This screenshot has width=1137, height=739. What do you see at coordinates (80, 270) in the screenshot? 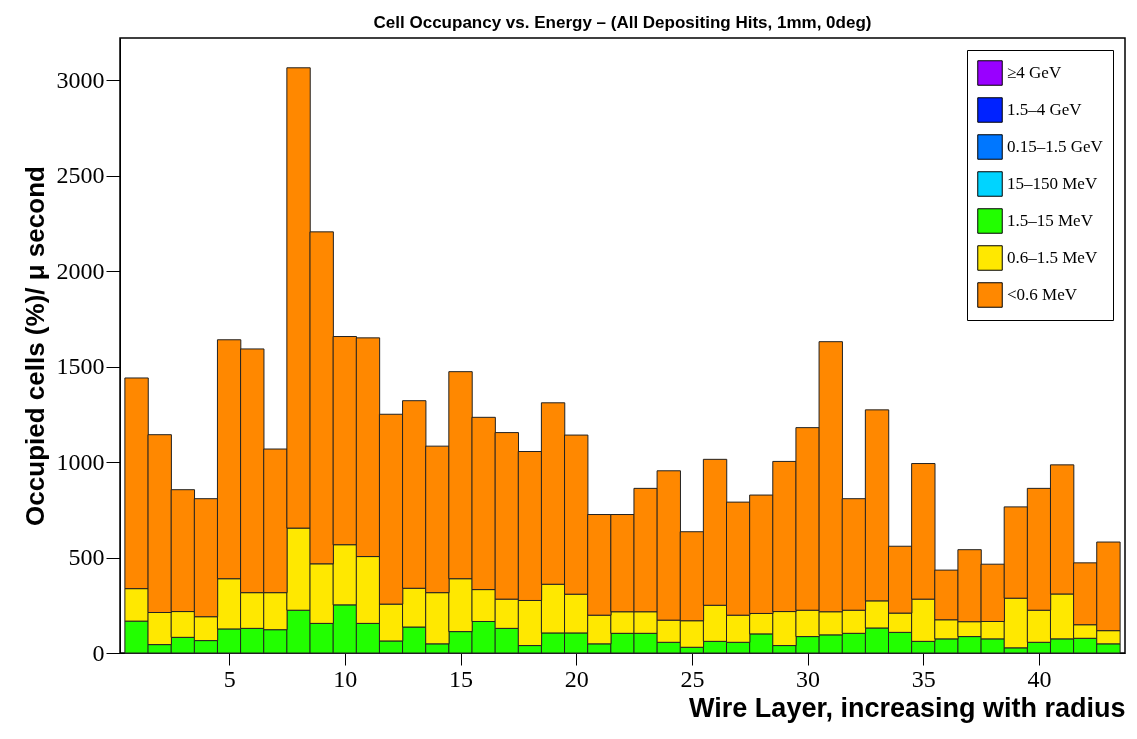
I see `y-tick-label: 2000` at bounding box center [80, 270].